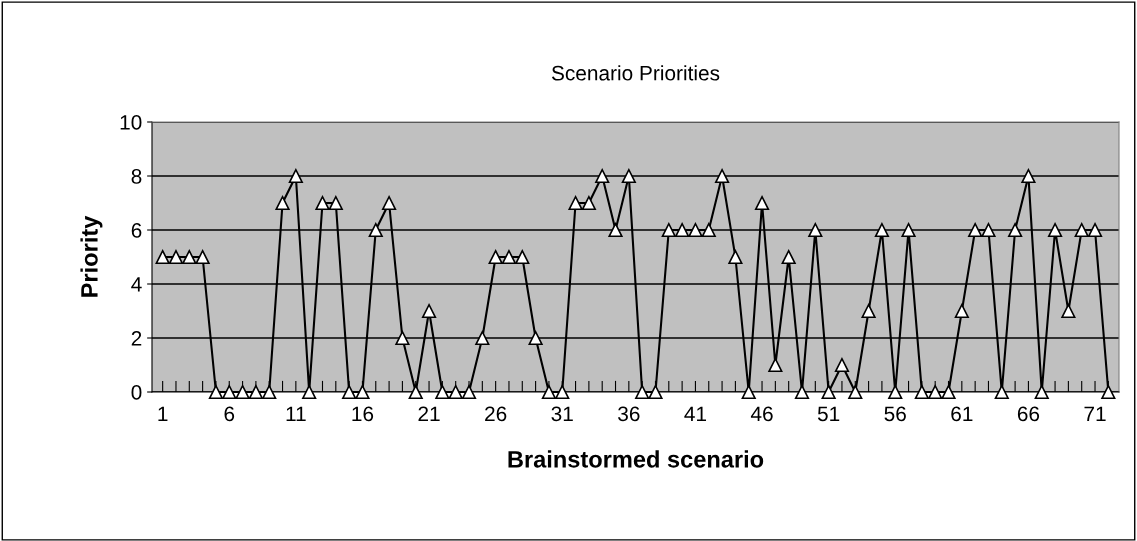  I want to click on x-tick-label: 71, so click(1095, 413).